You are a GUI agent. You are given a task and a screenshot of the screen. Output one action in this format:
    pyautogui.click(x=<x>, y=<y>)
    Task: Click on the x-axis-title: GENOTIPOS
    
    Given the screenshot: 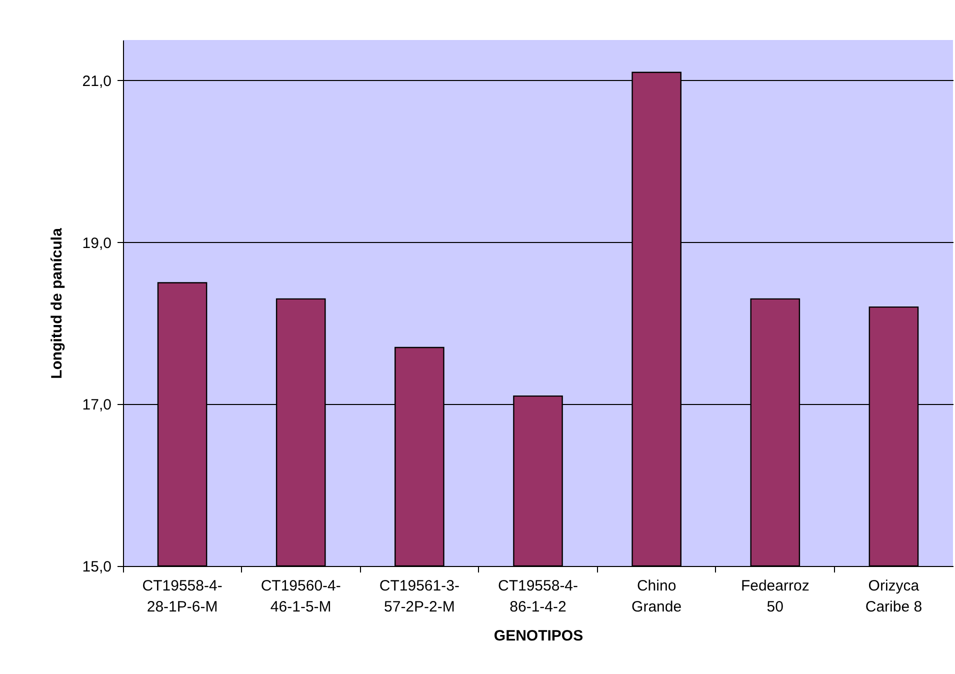 What is the action you would take?
    pyautogui.click(x=539, y=636)
    